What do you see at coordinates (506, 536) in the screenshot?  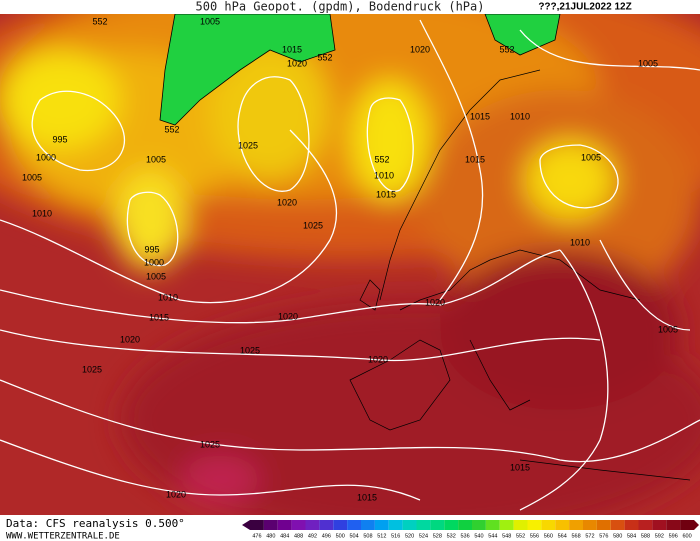 I see `colorbar-tick-label: 548` at bounding box center [506, 536].